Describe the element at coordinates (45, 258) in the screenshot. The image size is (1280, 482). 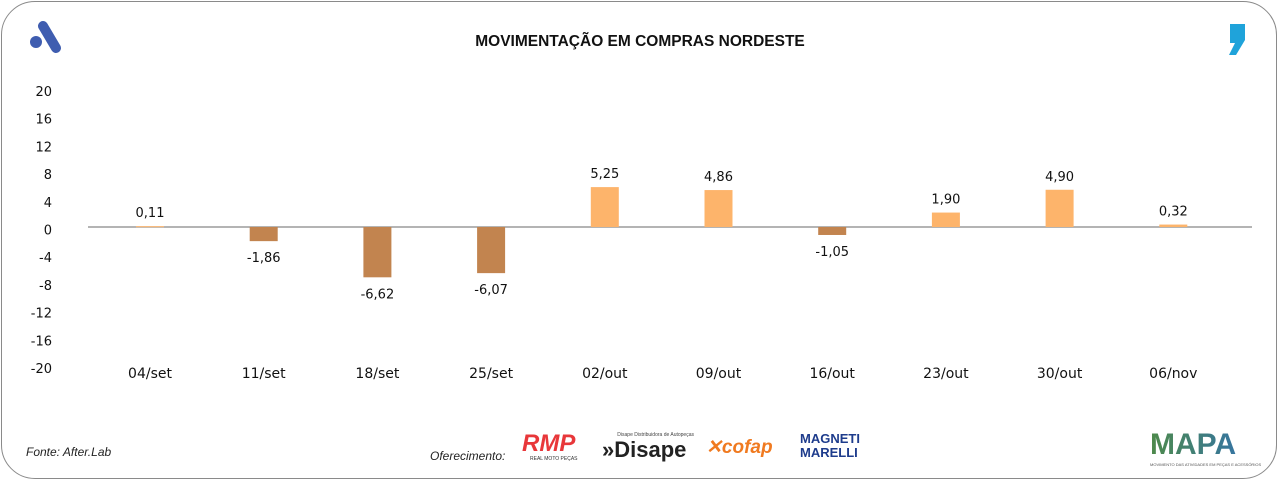
I see `y-tick-label: -4` at that location.